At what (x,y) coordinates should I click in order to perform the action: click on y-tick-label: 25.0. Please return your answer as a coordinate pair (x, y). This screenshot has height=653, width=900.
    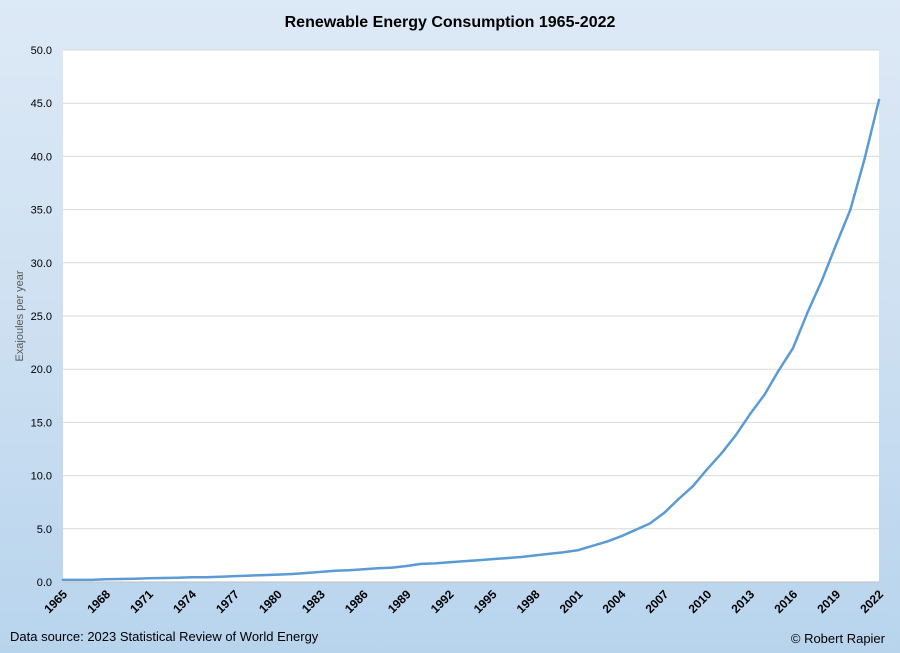
    Looking at the image, I should click on (41, 317).